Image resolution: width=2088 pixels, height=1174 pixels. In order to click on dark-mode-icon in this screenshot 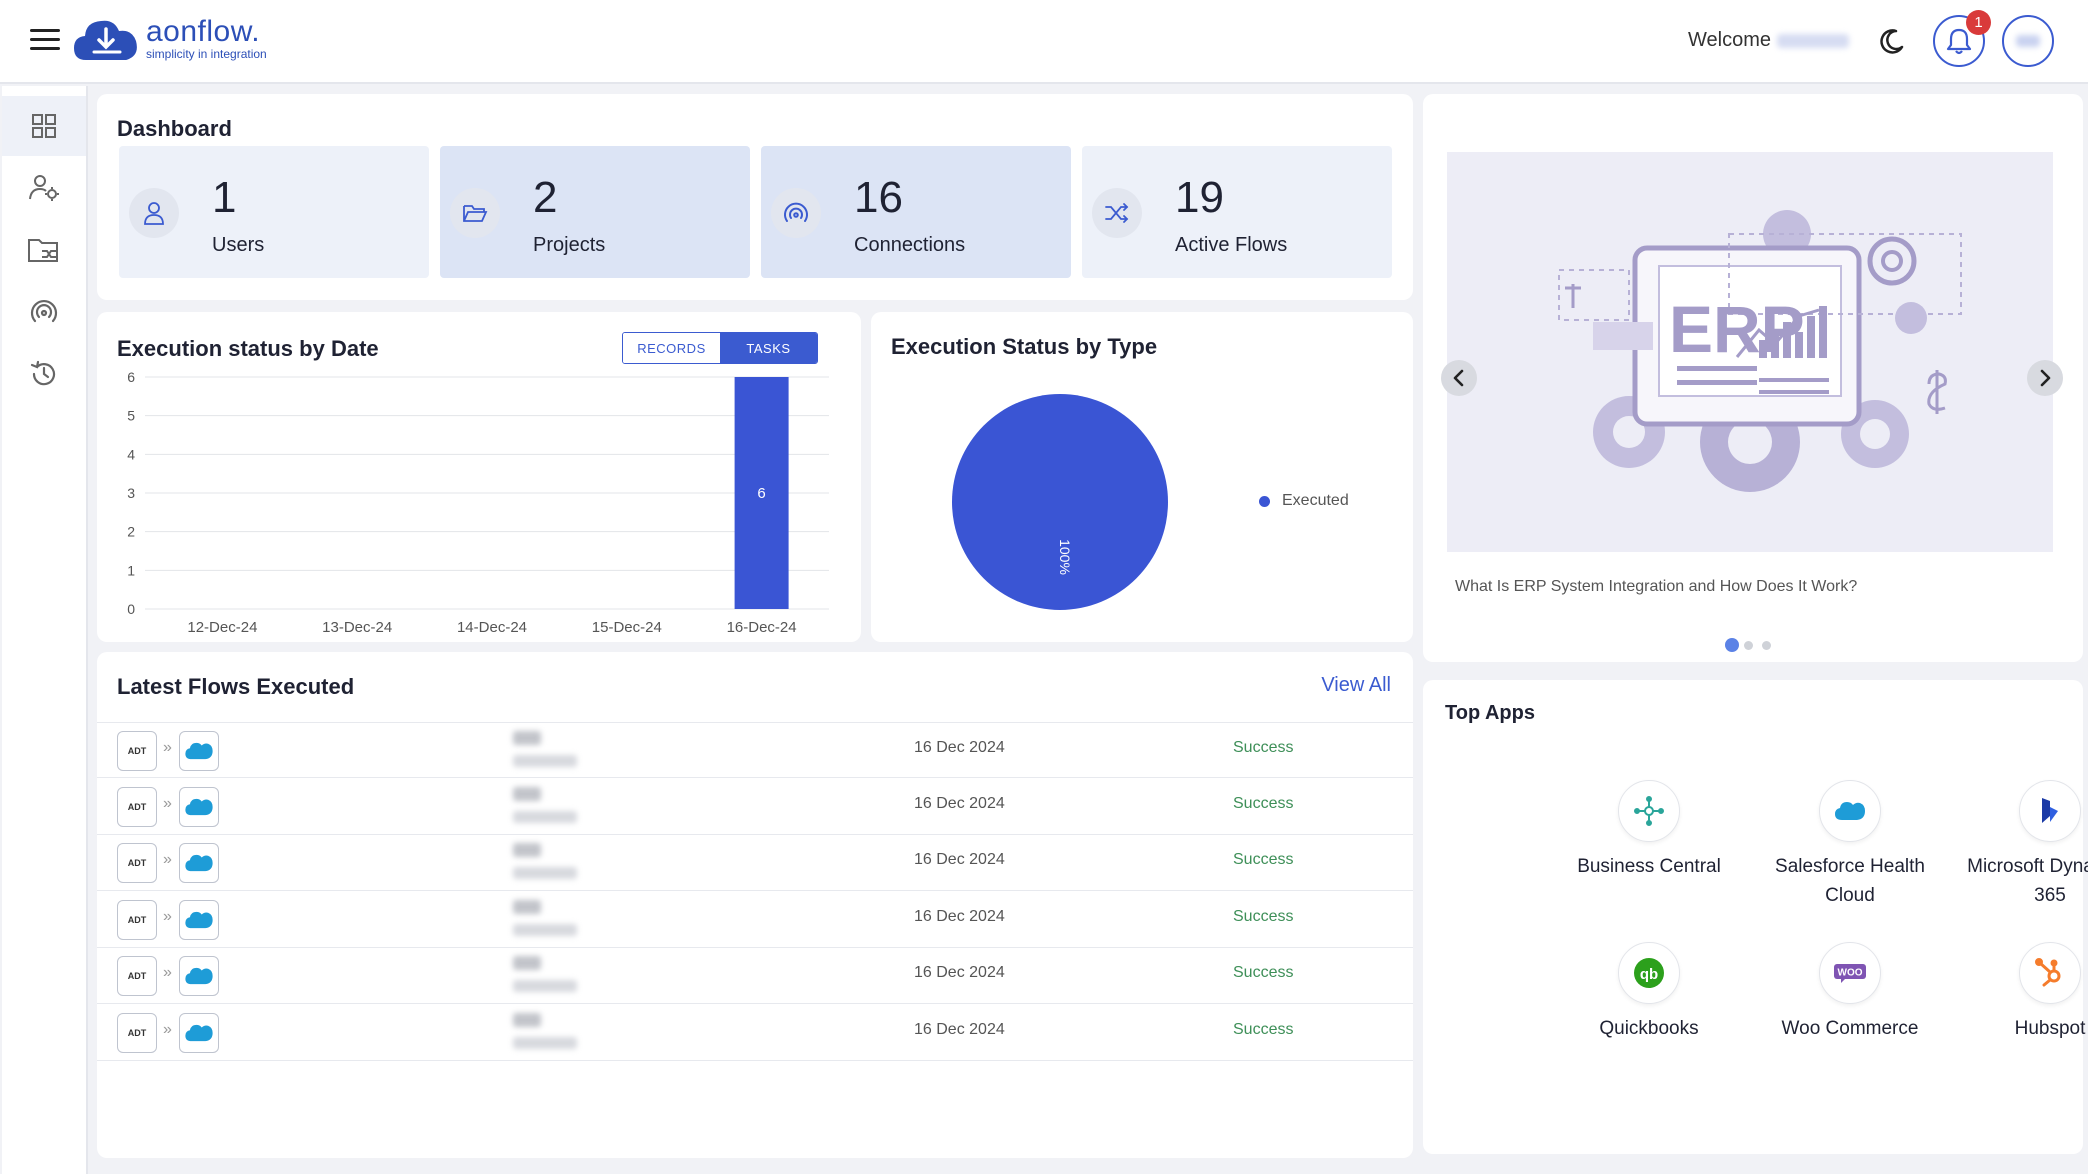, I will do `click(1891, 41)`.